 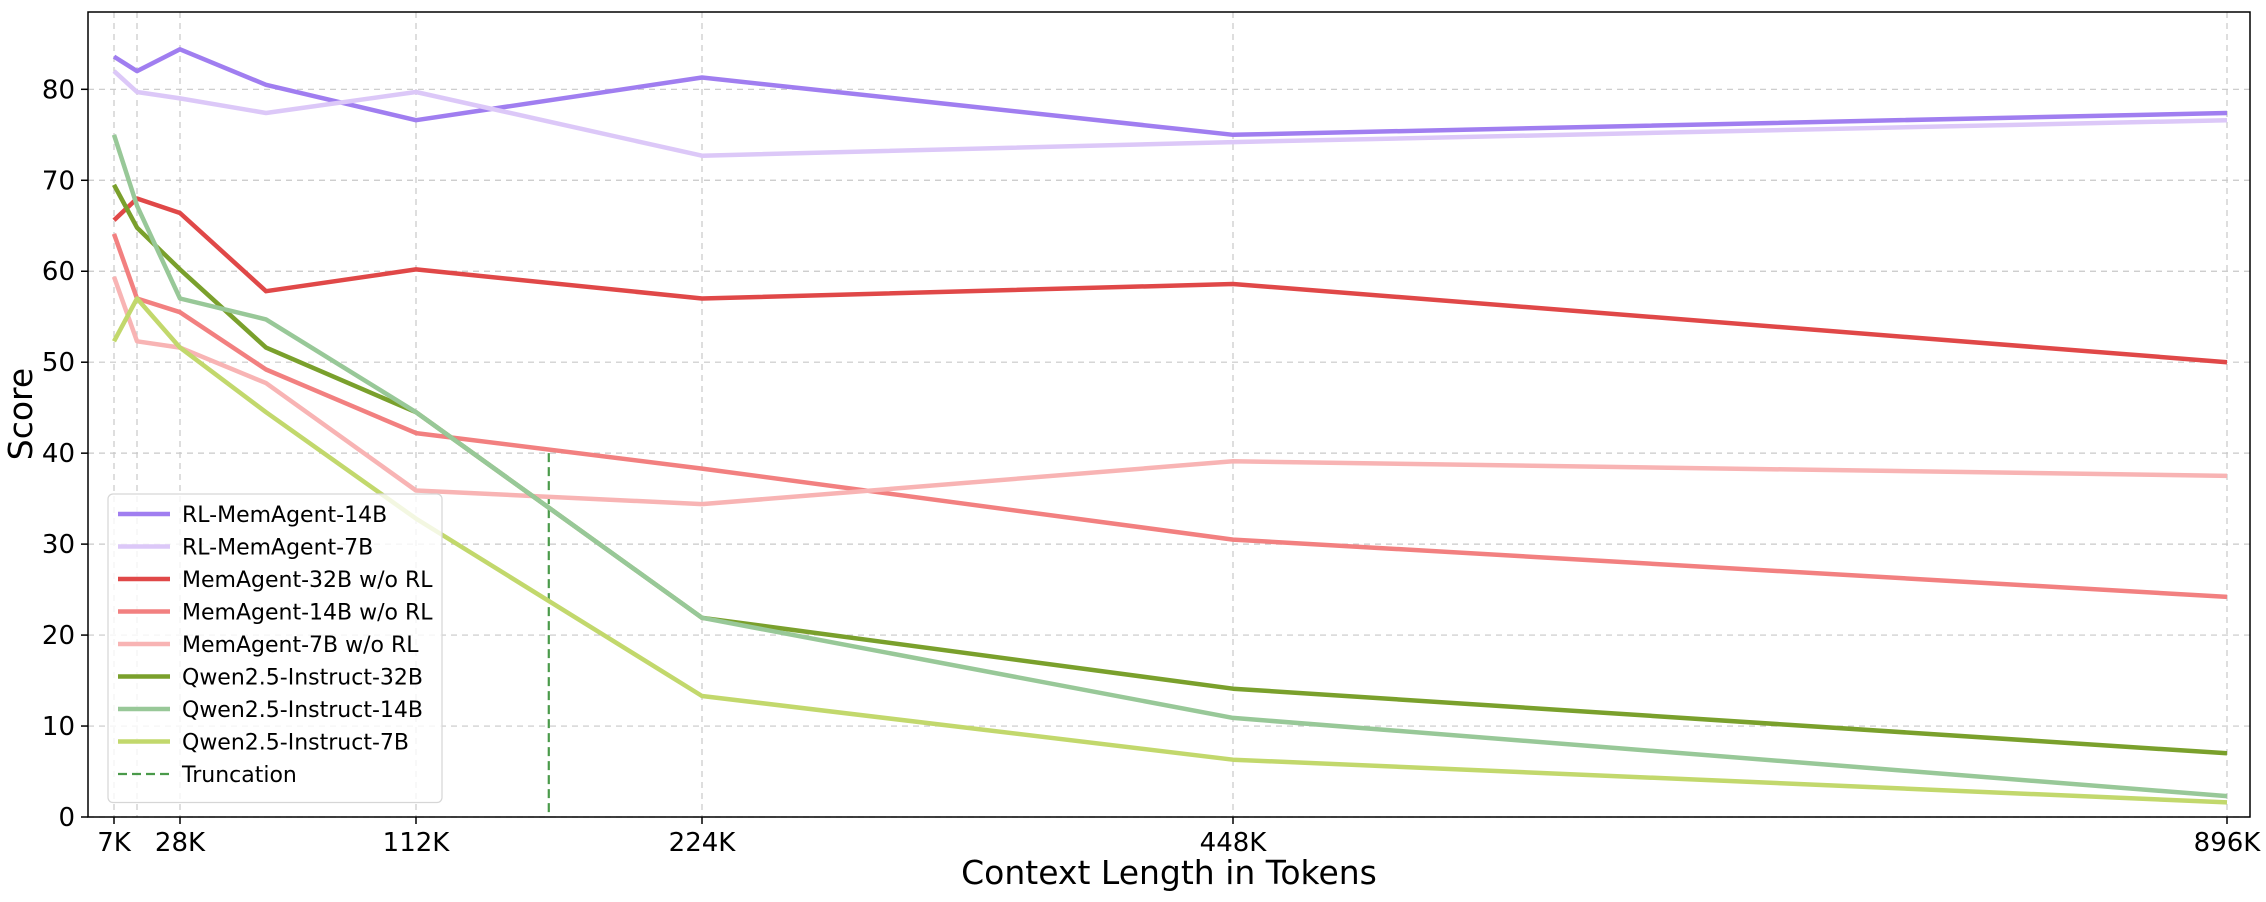 What do you see at coordinates (1170, 113) in the screenshot?
I see `series-line-rl-memagent-7b` at bounding box center [1170, 113].